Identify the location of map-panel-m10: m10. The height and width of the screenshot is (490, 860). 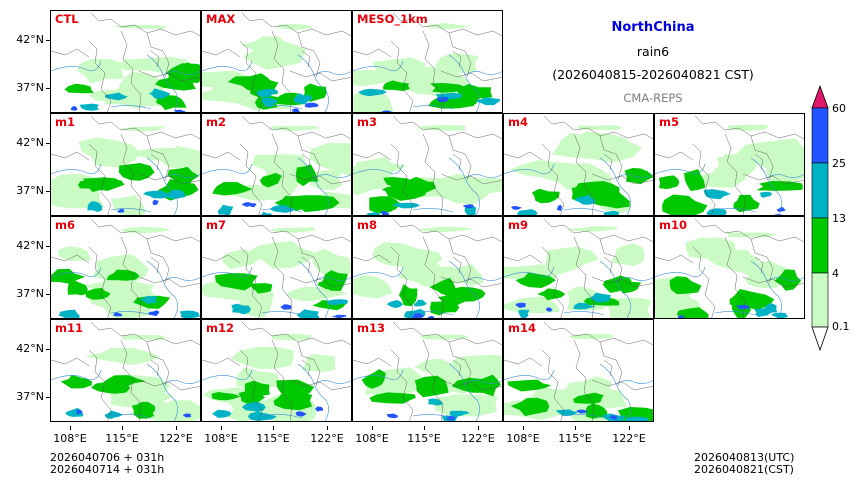
(729, 267).